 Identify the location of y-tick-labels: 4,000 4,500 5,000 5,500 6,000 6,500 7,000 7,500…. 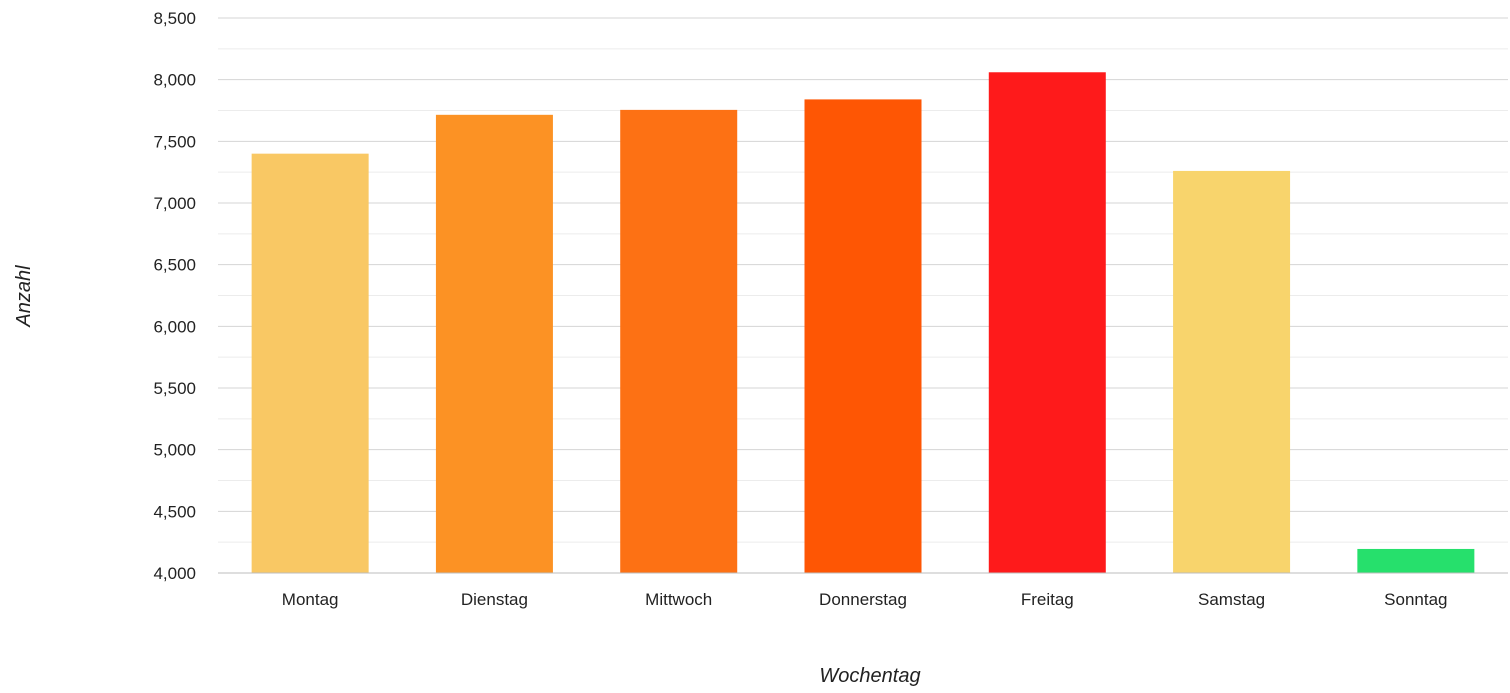
(174, 296).